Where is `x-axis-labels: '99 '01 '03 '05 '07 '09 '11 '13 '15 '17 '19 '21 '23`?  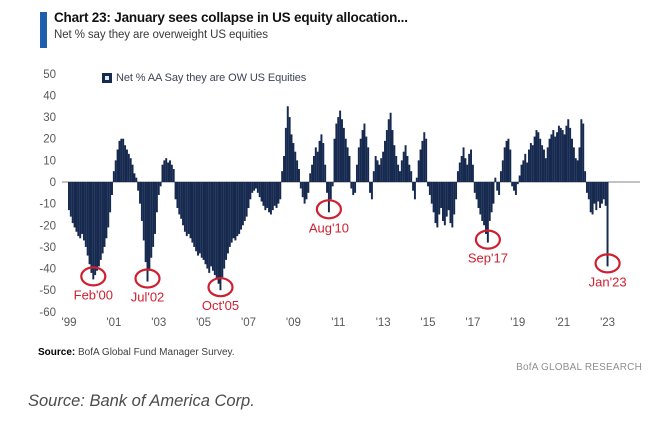
x-axis-labels: '99 '01 '03 '05 '07 '09 '11 '13 '15 '17 '19 '21 '23 is located at coordinates (339, 323).